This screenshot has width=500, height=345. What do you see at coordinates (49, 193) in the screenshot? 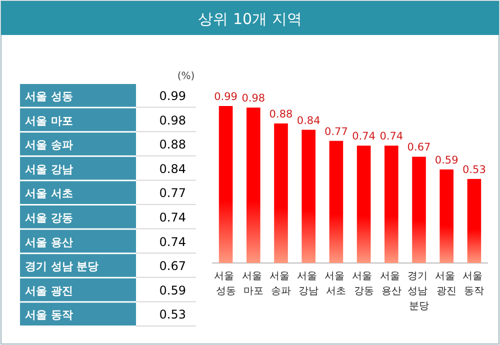
I see `category-label: 서울 서초` at bounding box center [49, 193].